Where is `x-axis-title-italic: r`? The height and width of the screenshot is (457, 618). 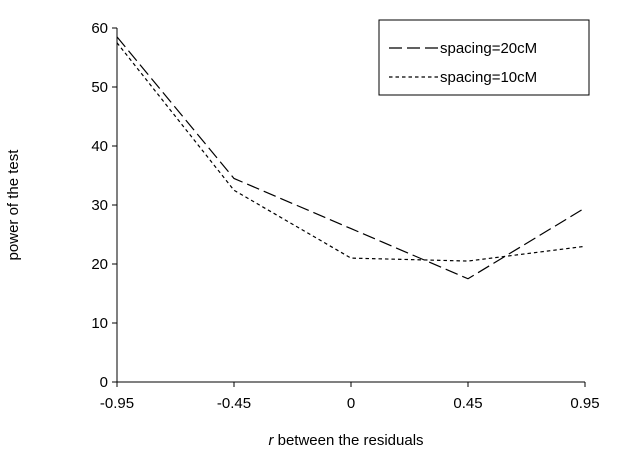 x-axis-title-italic: r is located at coordinates (271, 440).